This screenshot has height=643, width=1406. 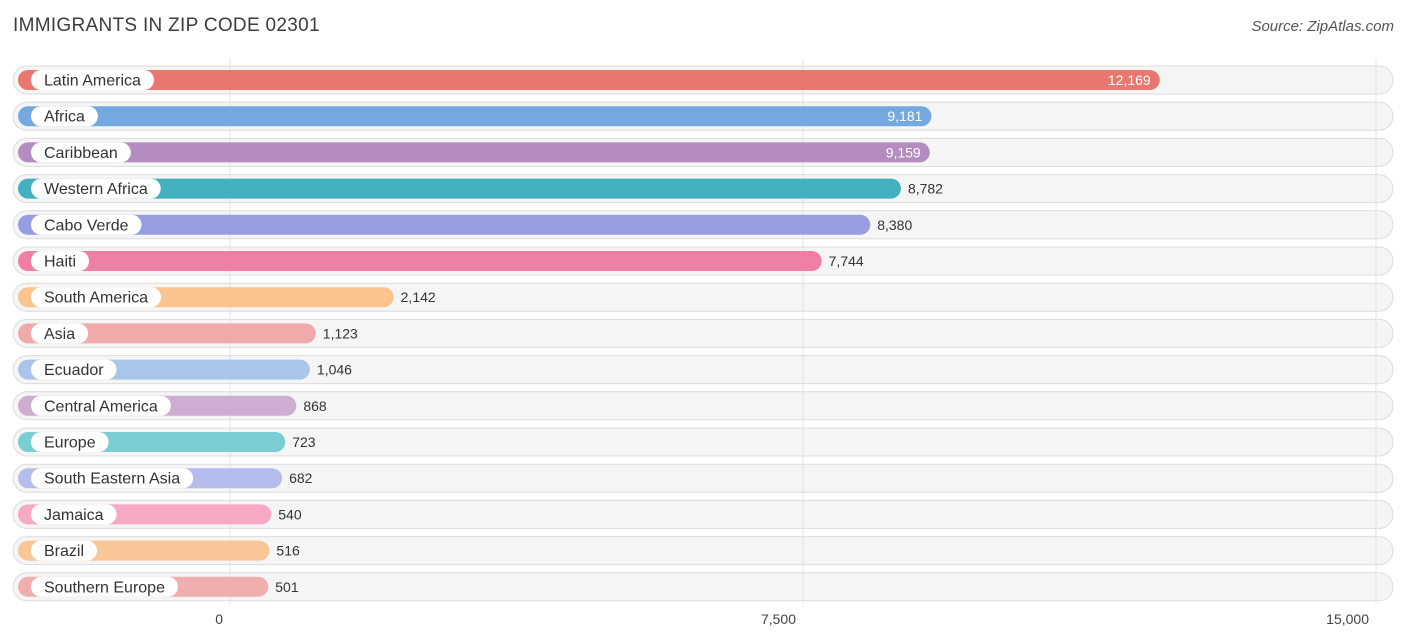 I want to click on value-label: 2,142, so click(x=418, y=297).